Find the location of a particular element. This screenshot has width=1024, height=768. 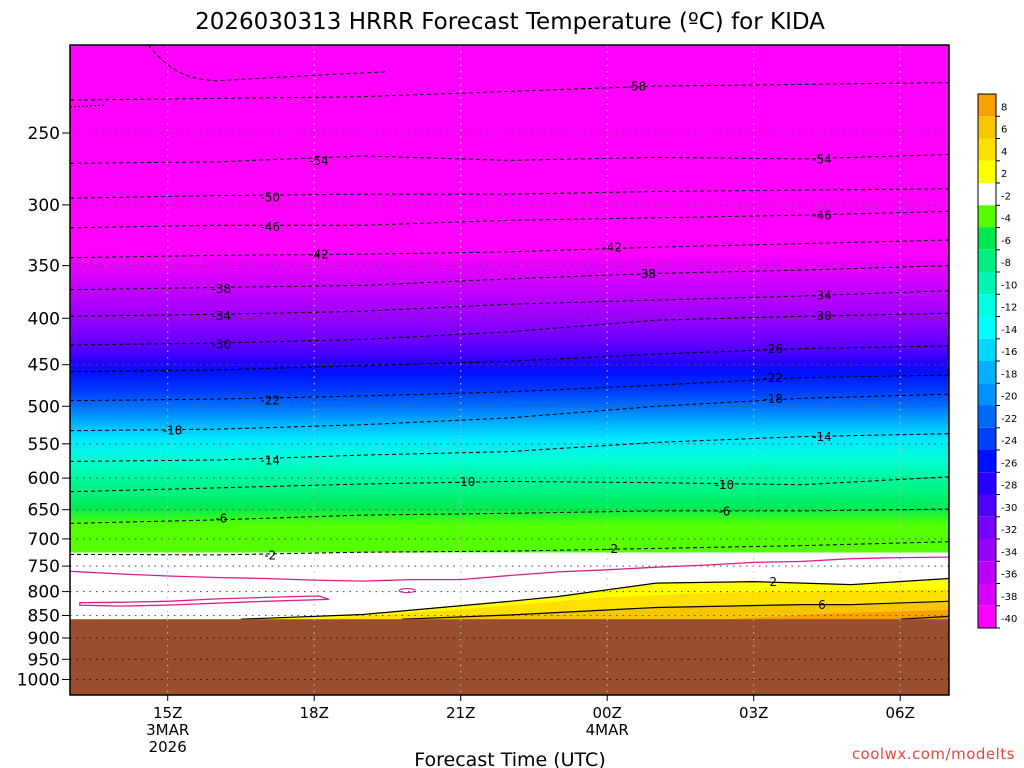

colorbar-label: -8 is located at coordinates (1006, 263).